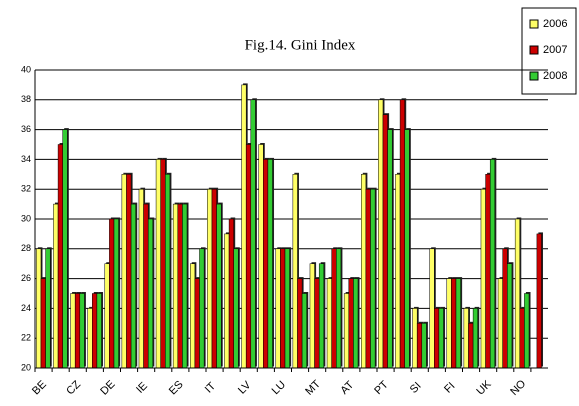 This screenshot has height=406, width=579. What do you see at coordinates (300, 45) in the screenshot?
I see `chart-title: Fig.14. Gini Index` at bounding box center [300, 45].